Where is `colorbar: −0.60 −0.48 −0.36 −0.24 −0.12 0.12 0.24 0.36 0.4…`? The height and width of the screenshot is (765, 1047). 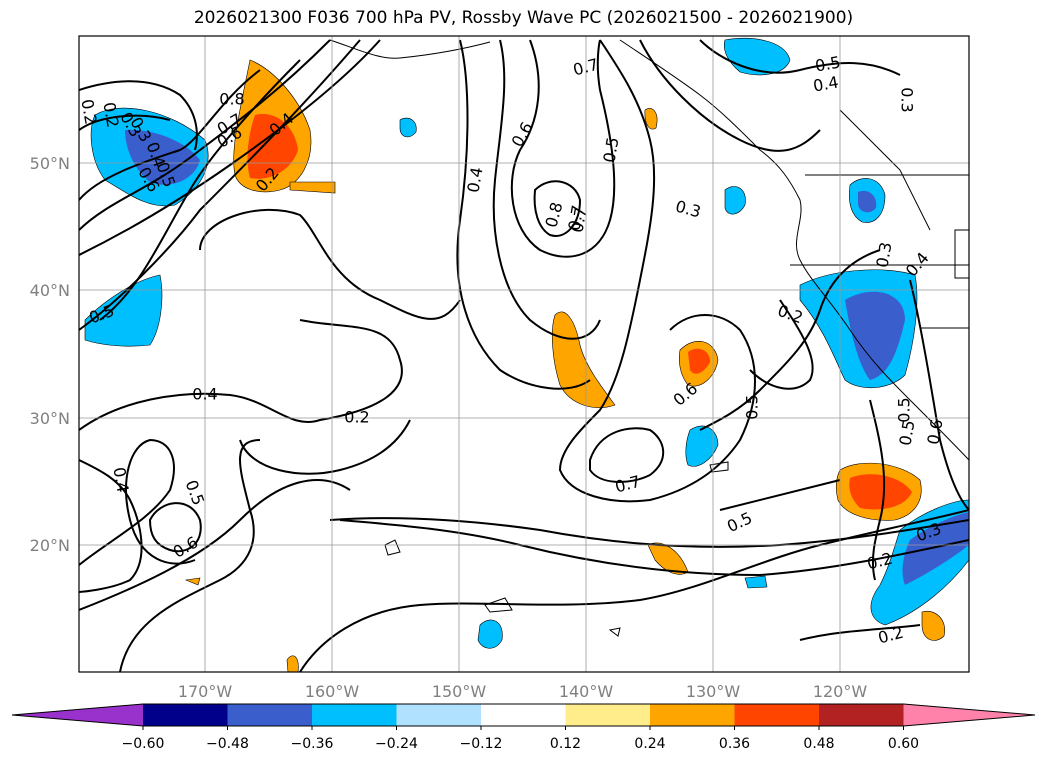 colorbar: −0.60 −0.48 −0.36 −0.24 −0.12 0.12 0.24 0.36 0.4… is located at coordinates (523, 727).